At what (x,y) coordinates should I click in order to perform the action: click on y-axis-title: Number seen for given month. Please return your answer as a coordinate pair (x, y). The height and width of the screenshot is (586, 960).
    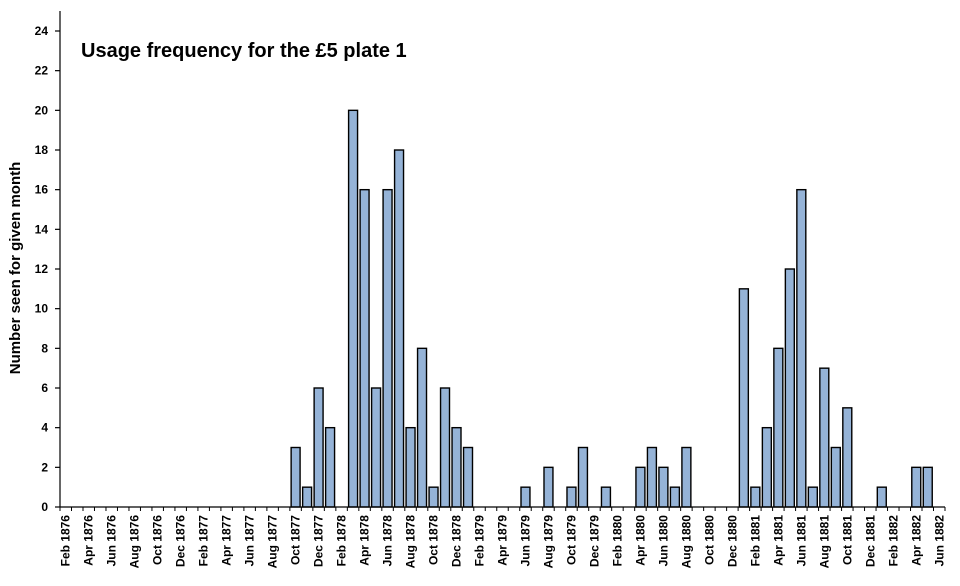
    Looking at the image, I should click on (15, 268).